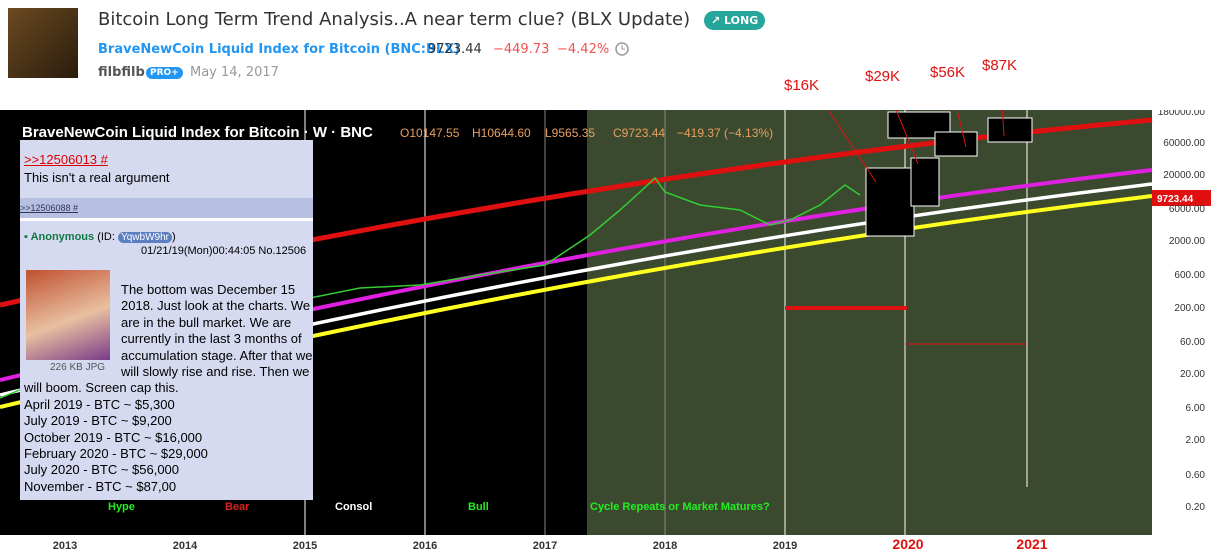  What do you see at coordinates (121, 507) in the screenshot?
I see `phase-label: Hype` at bounding box center [121, 507].